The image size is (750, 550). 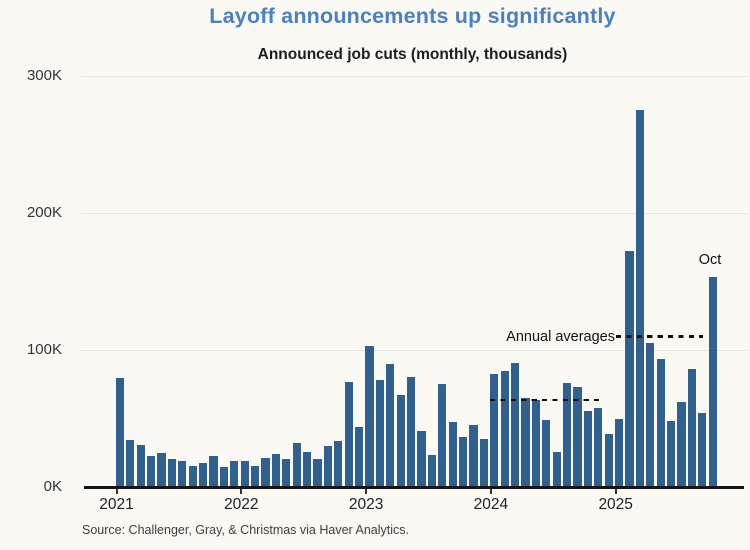 I want to click on annual-averages-label: Annual averages, so click(x=560, y=337).